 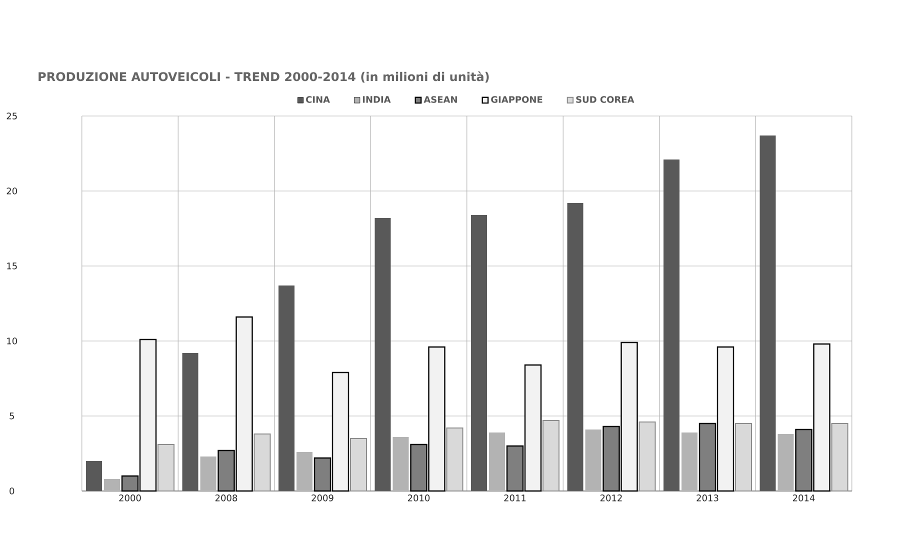 What do you see at coordinates (11, 116) in the screenshot?
I see `y-tick-label: 25` at bounding box center [11, 116].